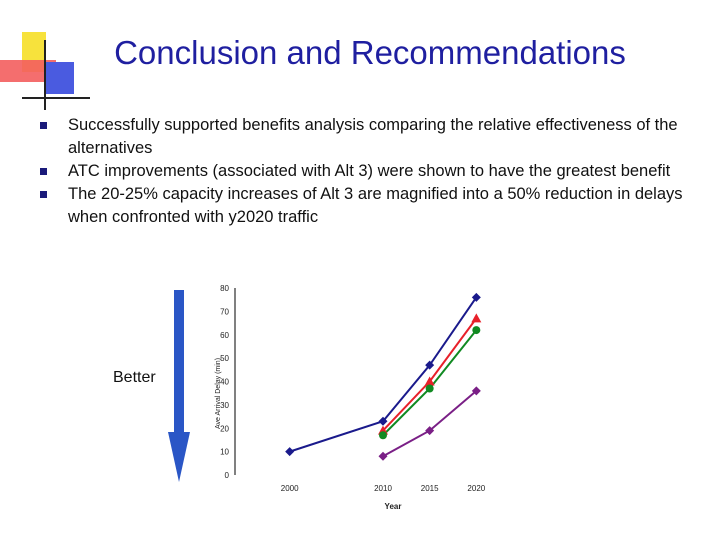  I want to click on corner-decoration, so click(45, 57).